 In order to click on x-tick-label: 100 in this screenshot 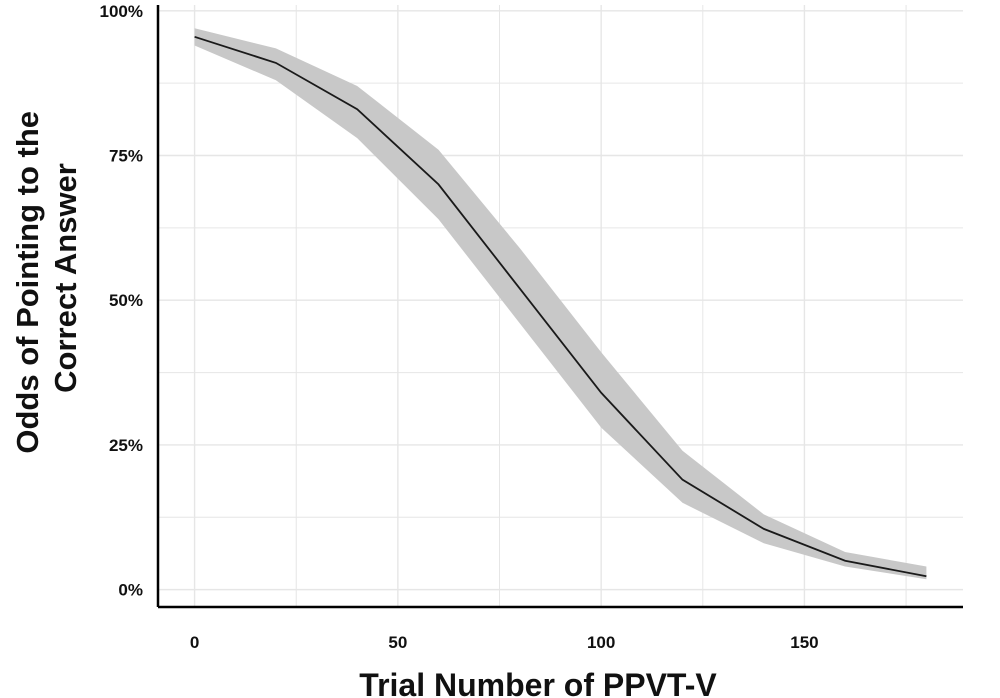, I will do `click(601, 642)`.